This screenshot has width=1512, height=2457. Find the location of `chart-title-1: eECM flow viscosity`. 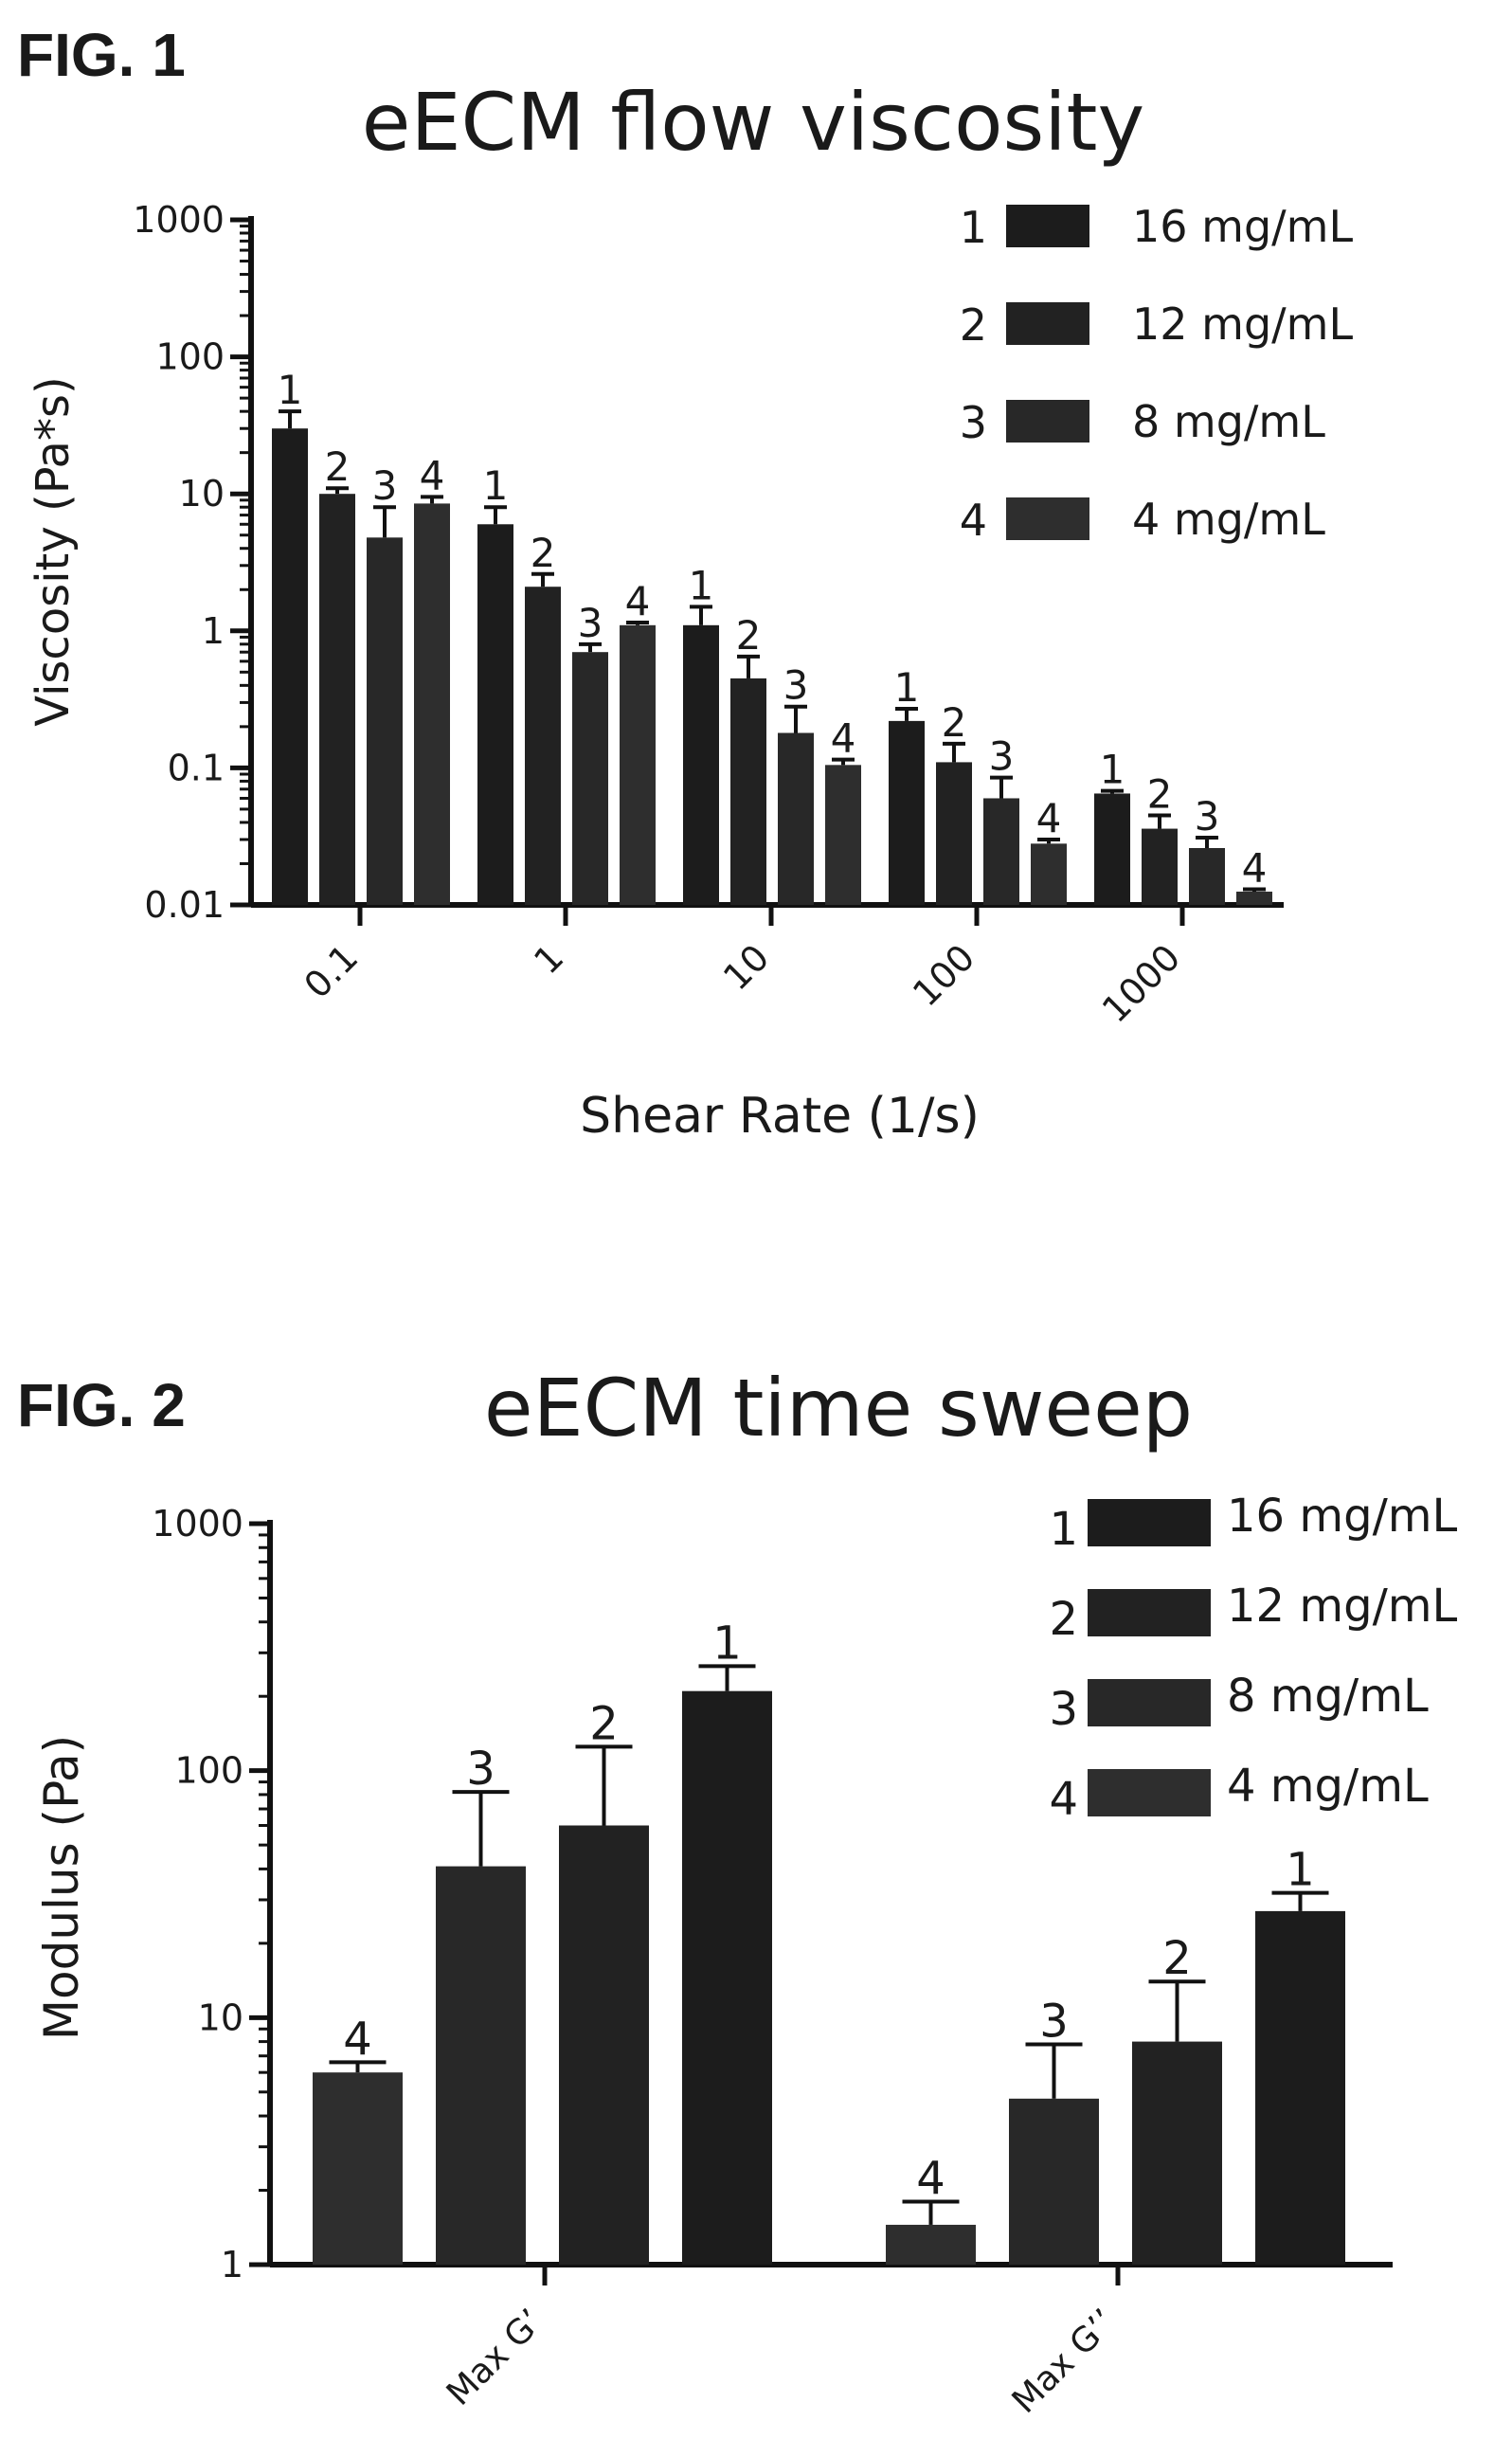

chart-title-1: eECM flow viscosity is located at coordinates (753, 122).